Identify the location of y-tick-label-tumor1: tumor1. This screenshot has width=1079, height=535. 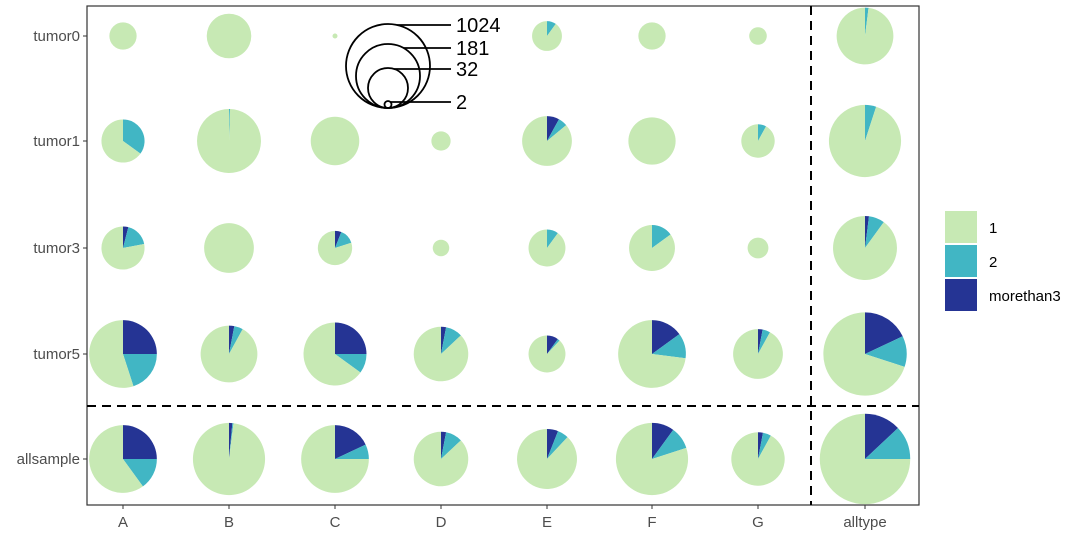
(56, 141).